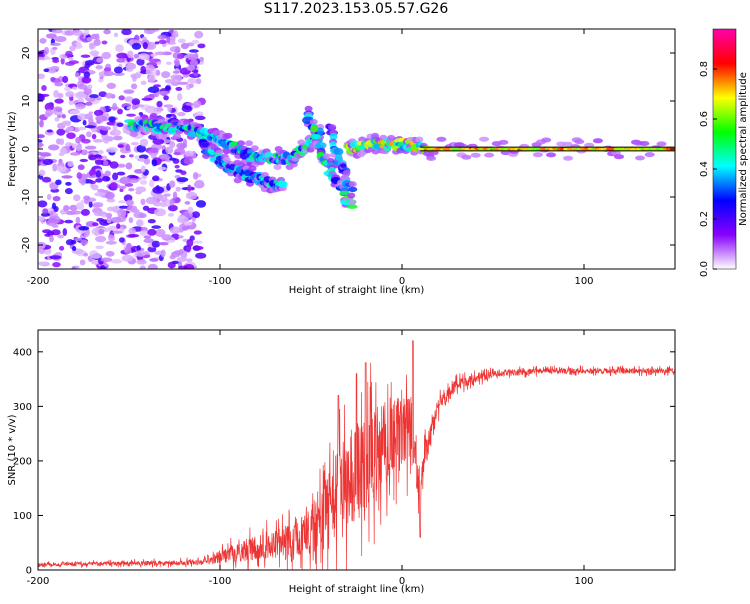 The height and width of the screenshot is (604, 750). I want to click on y-axis-label: Frequency (Hz), so click(12, 149).